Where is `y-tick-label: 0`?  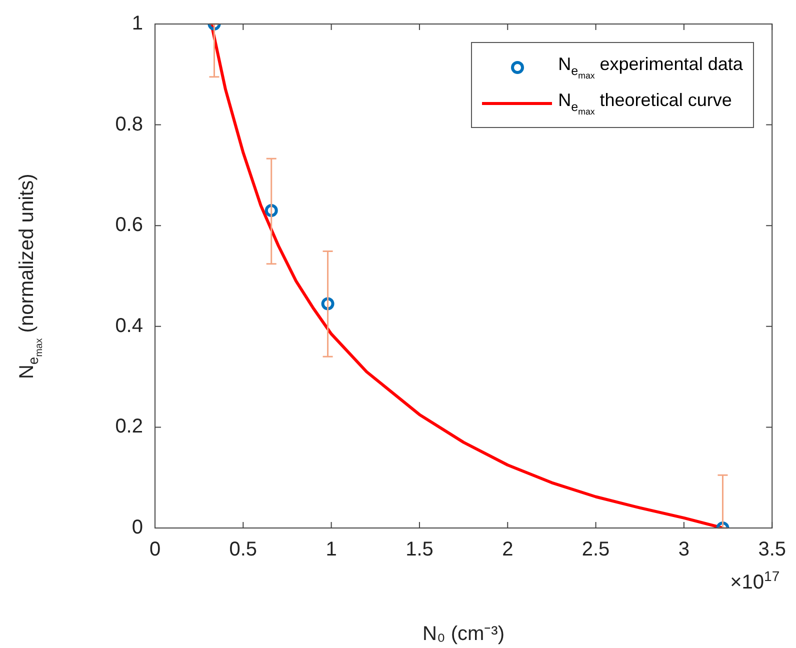
y-tick-label: 0 is located at coordinates (137, 527).